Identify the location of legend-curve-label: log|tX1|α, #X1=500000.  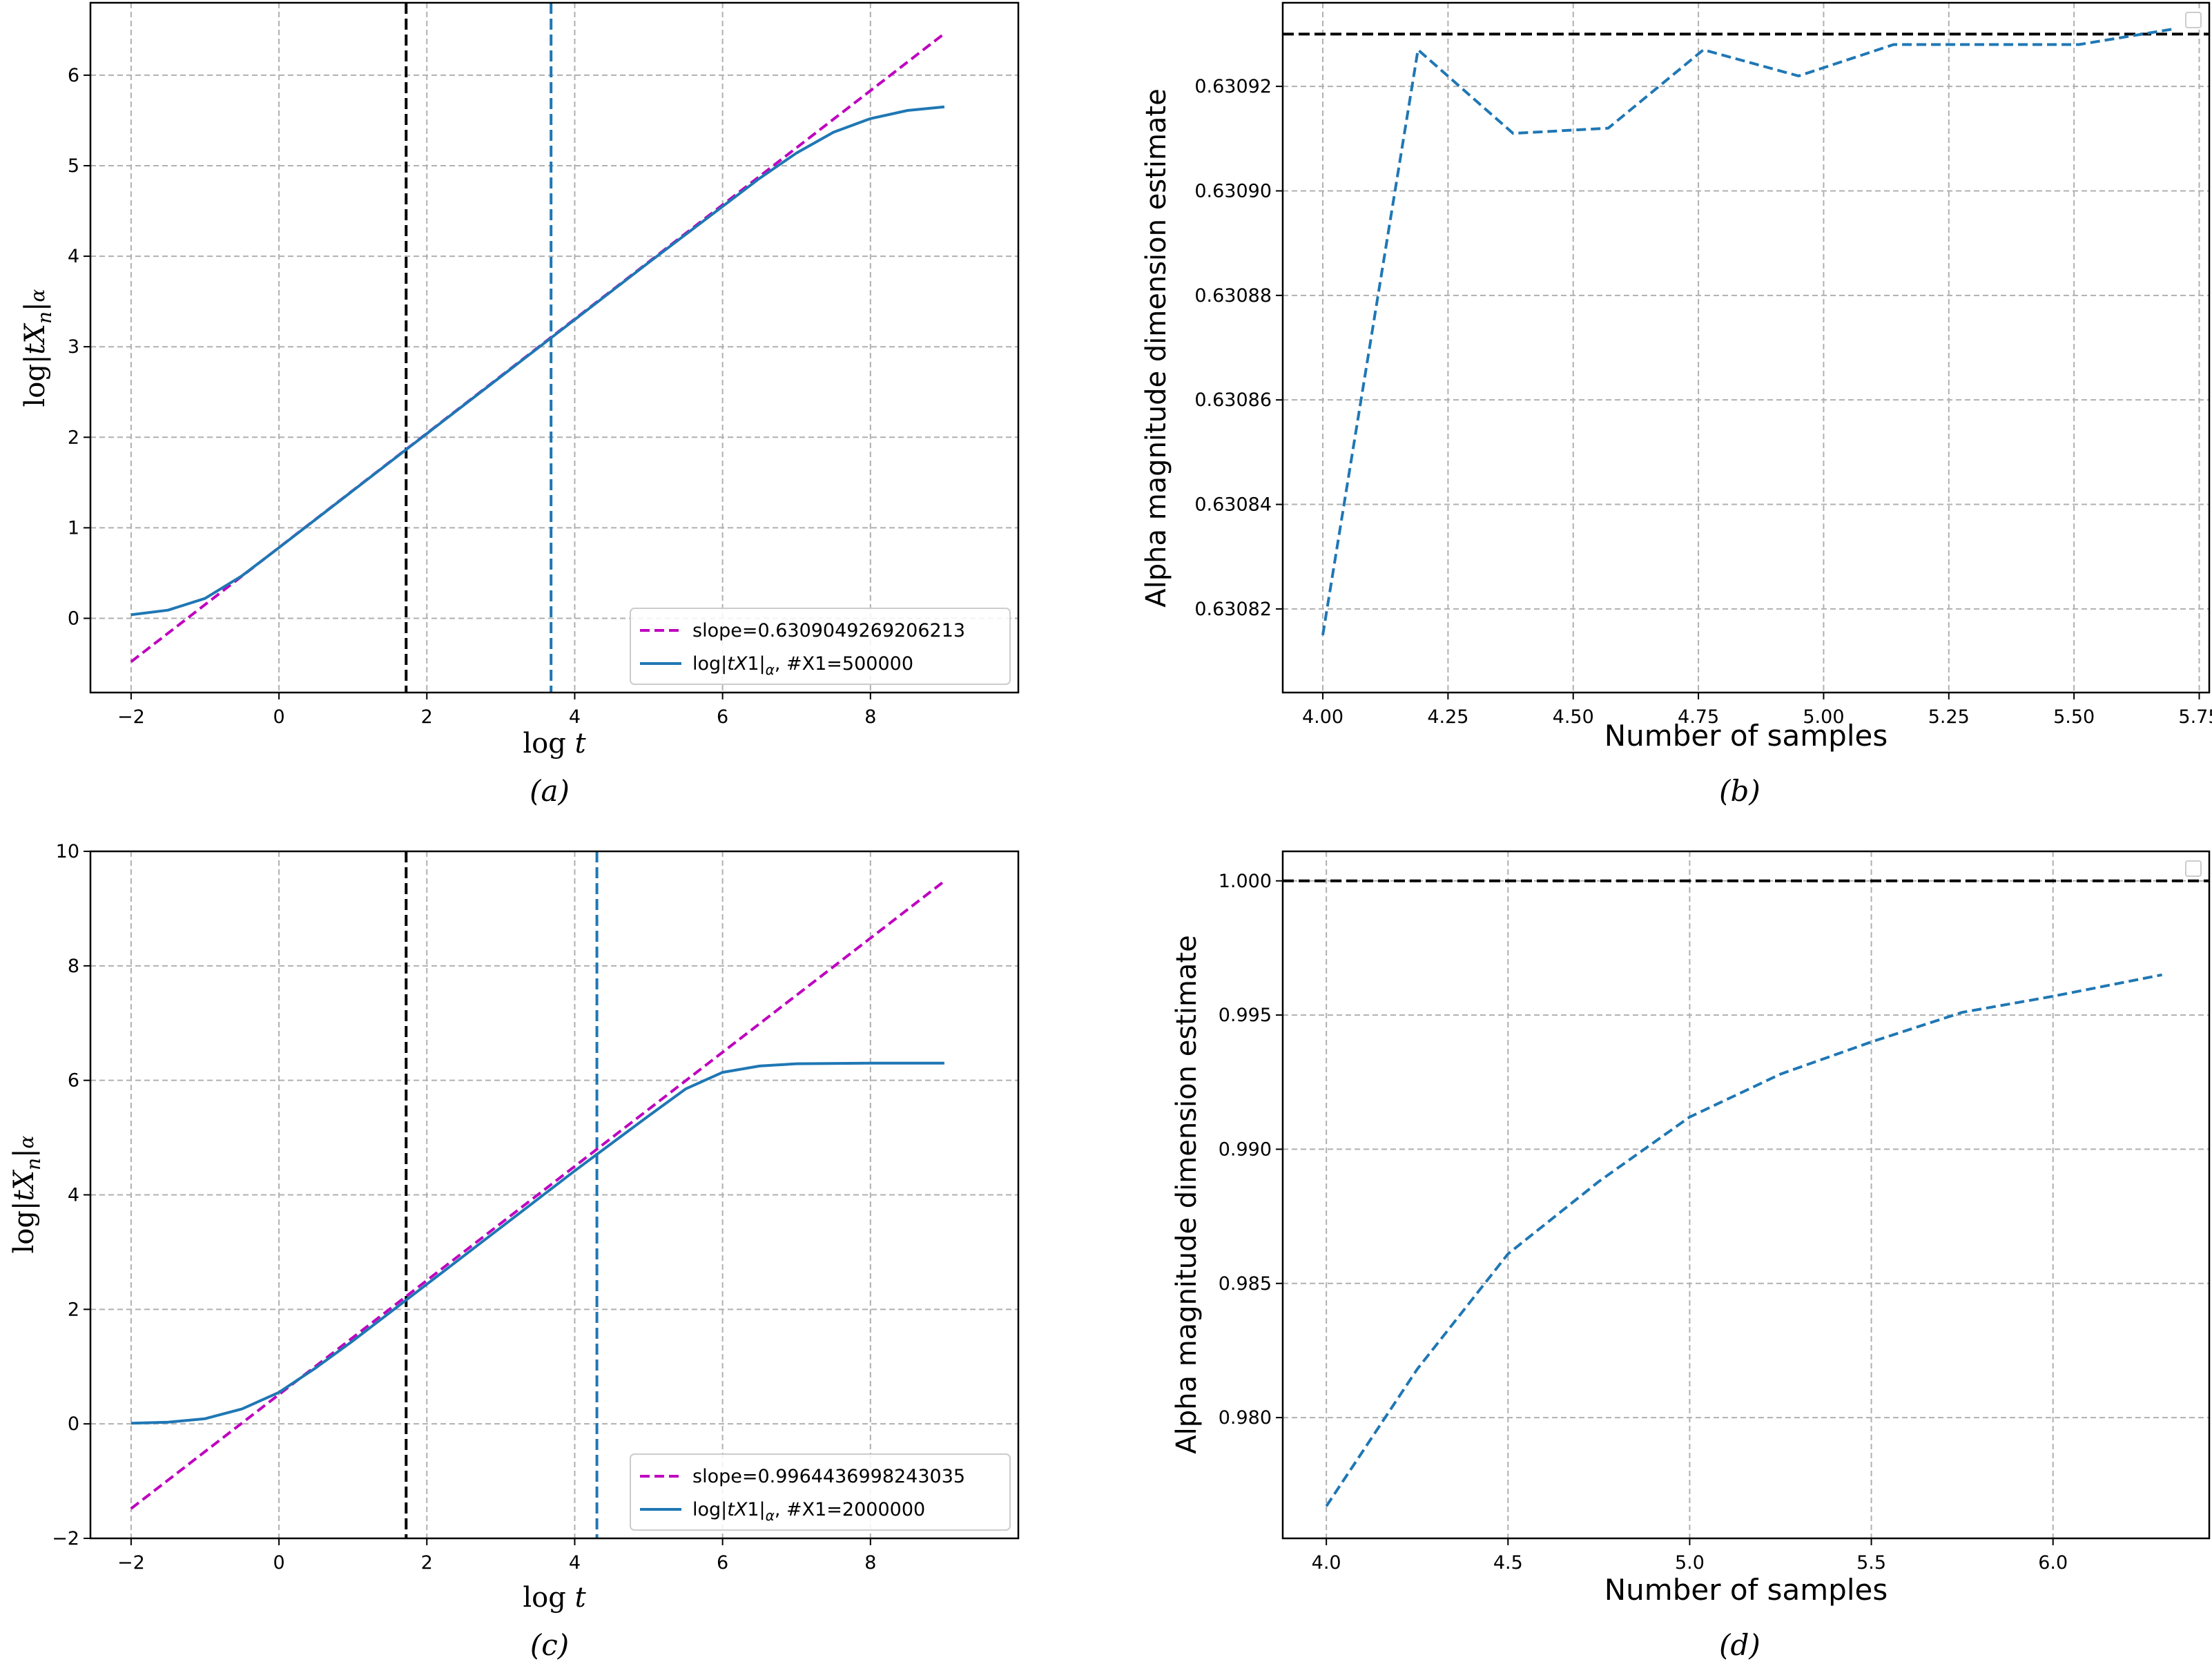
(802, 665).